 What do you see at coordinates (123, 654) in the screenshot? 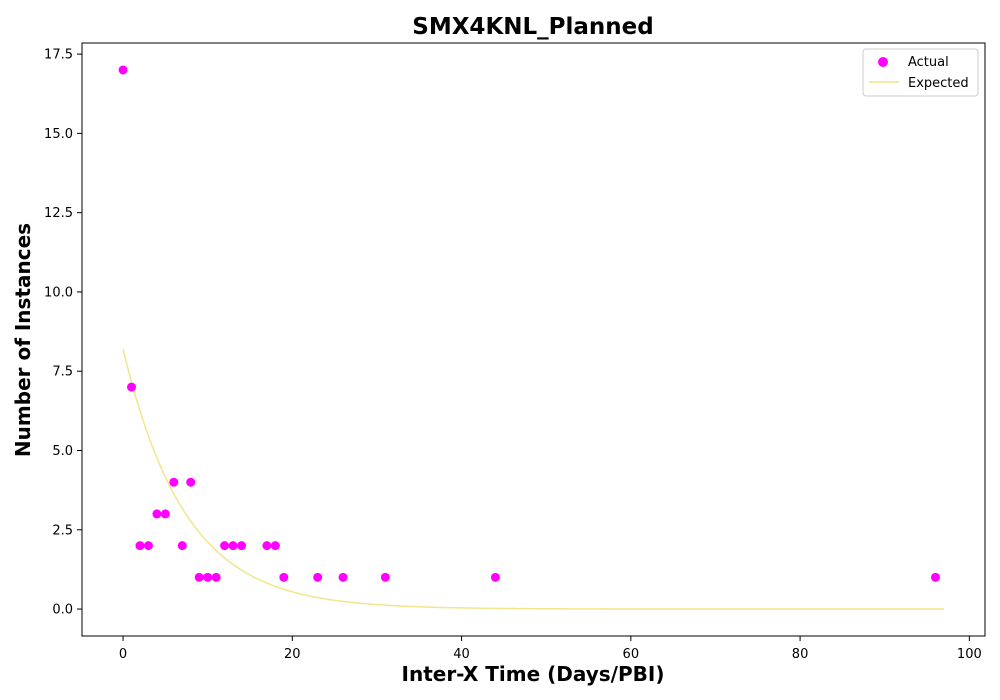
I see `x-tick-label: 0` at bounding box center [123, 654].